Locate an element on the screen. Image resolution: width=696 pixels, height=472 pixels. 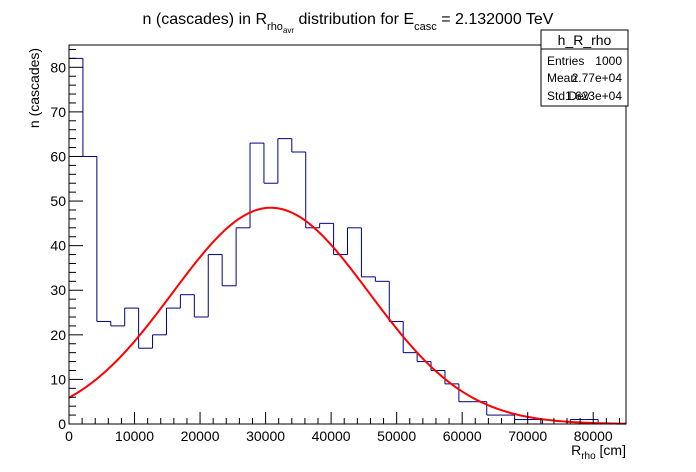
x-label-sub: rho is located at coordinates (588, 456).